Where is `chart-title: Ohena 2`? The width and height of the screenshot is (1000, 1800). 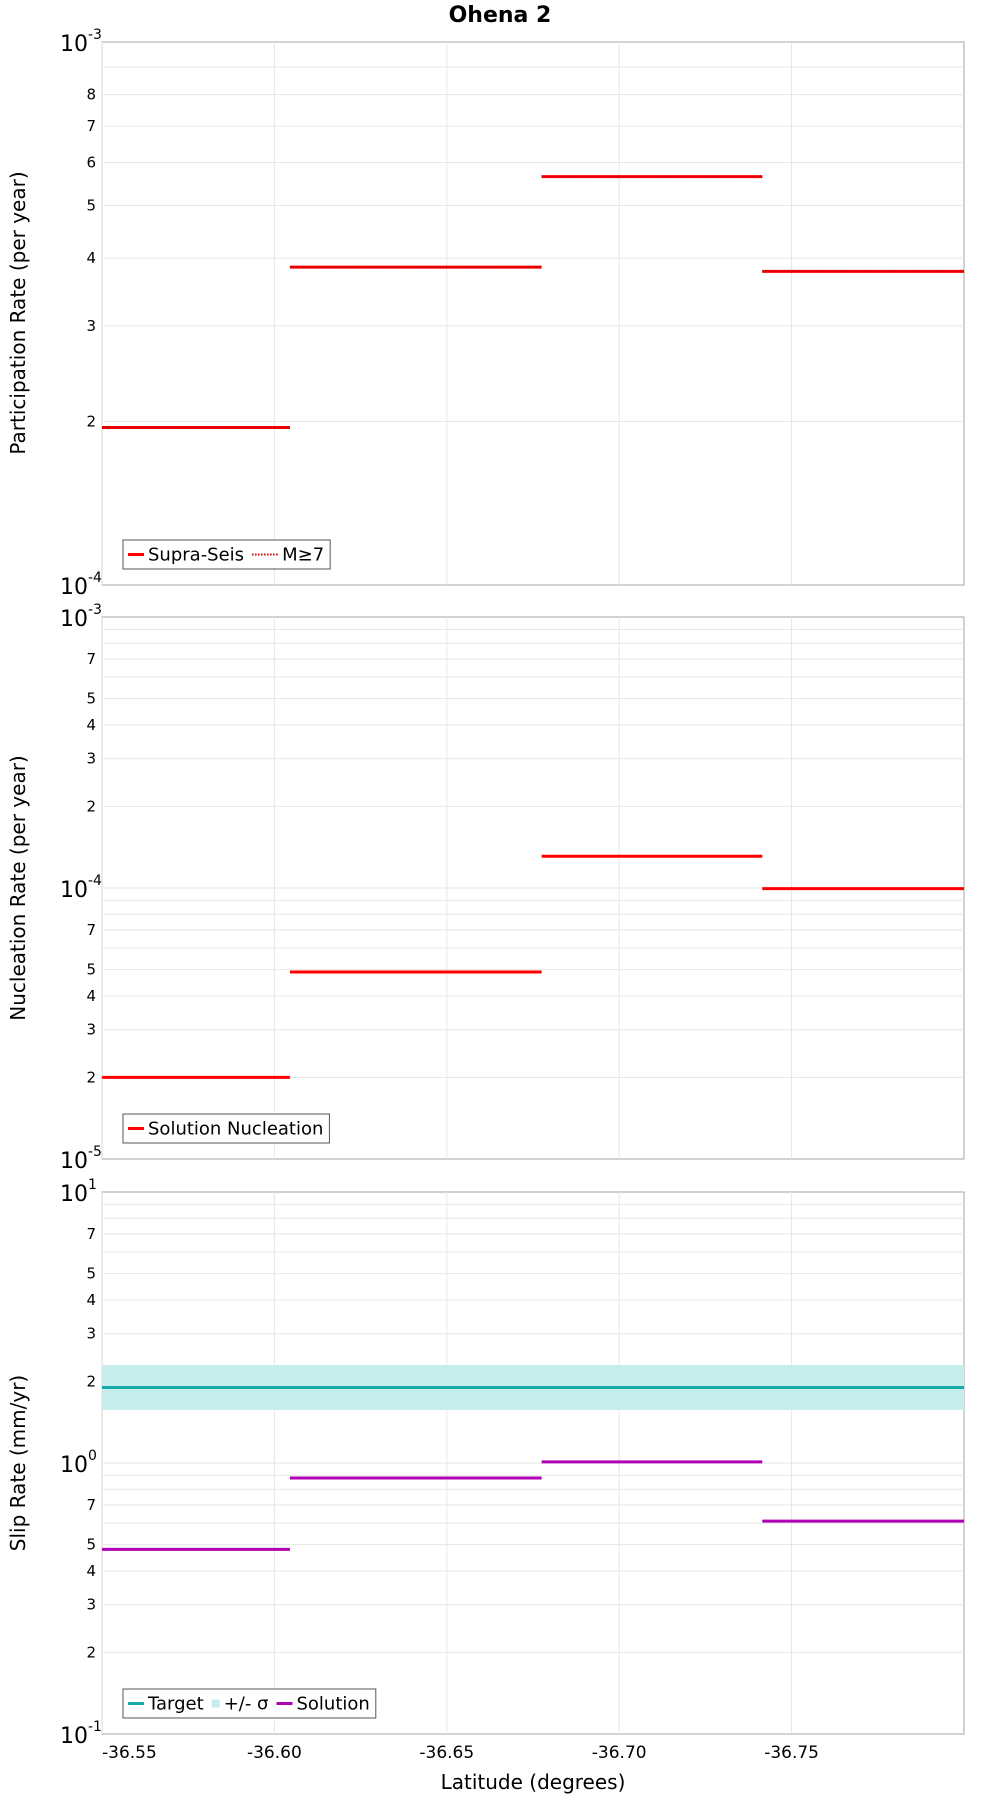
chart-title: Ohena 2 is located at coordinates (500, 15).